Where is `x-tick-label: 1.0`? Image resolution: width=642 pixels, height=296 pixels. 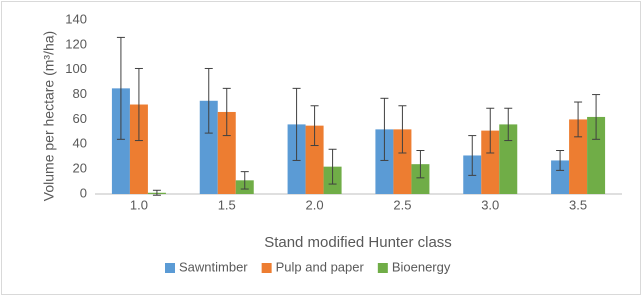
x-tick-label: 1.0 is located at coordinates (139, 204).